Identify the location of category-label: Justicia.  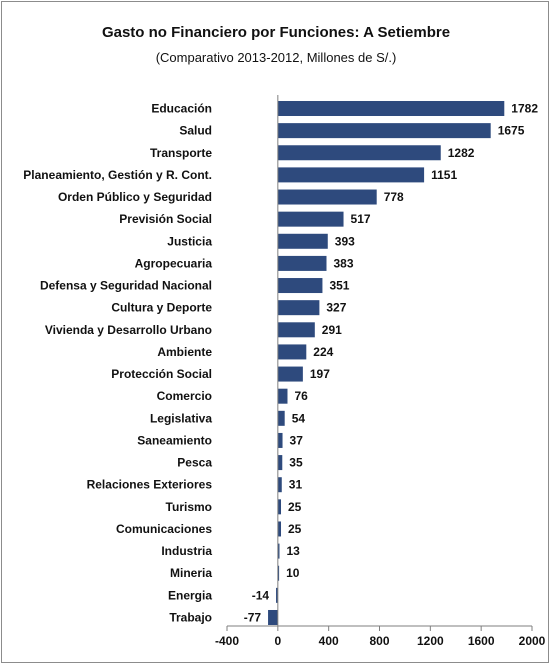
(189, 241).